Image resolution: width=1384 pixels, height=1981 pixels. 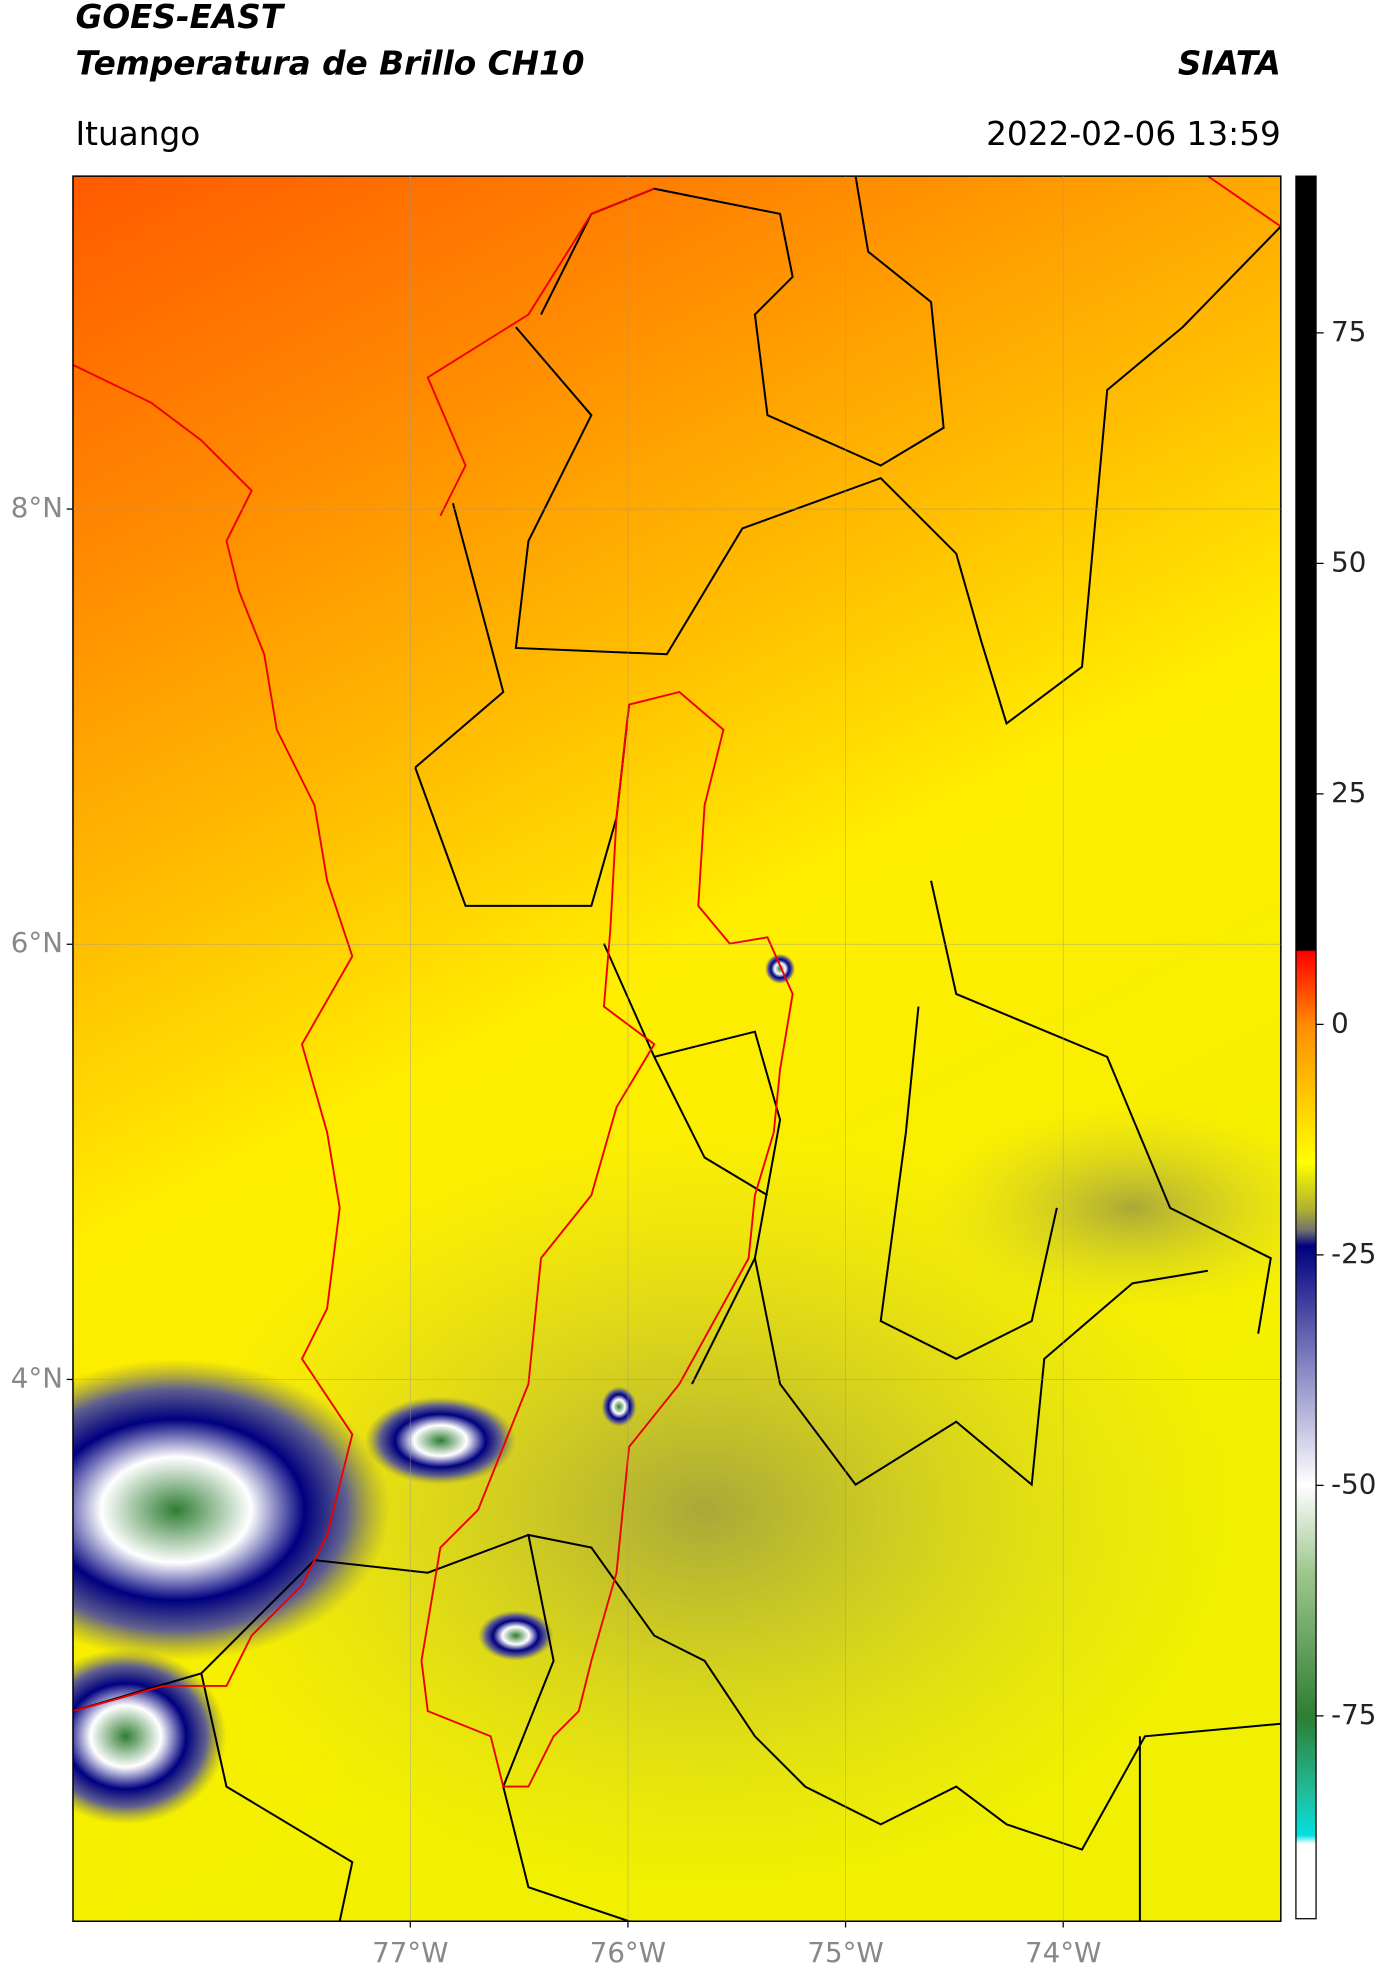 What do you see at coordinates (1348, 561) in the screenshot?
I see `colorbar-tick-label: 50` at bounding box center [1348, 561].